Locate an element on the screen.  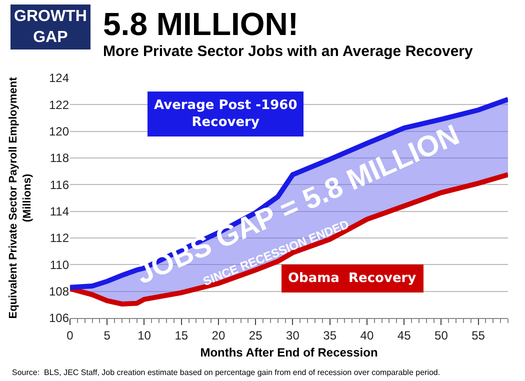
series-label: Obama Recovery is located at coordinates (352, 278).